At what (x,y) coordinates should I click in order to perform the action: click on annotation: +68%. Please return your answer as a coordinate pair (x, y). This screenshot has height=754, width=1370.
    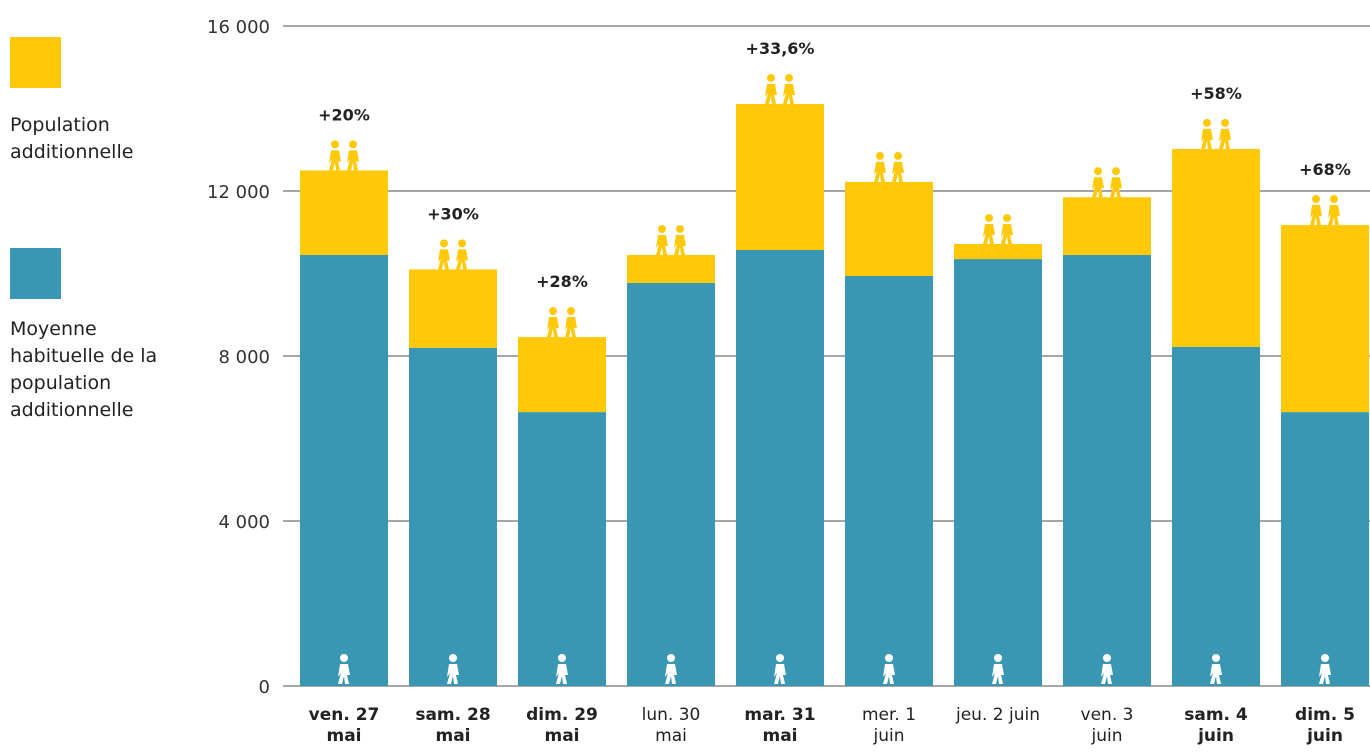
    Looking at the image, I should click on (1325, 169).